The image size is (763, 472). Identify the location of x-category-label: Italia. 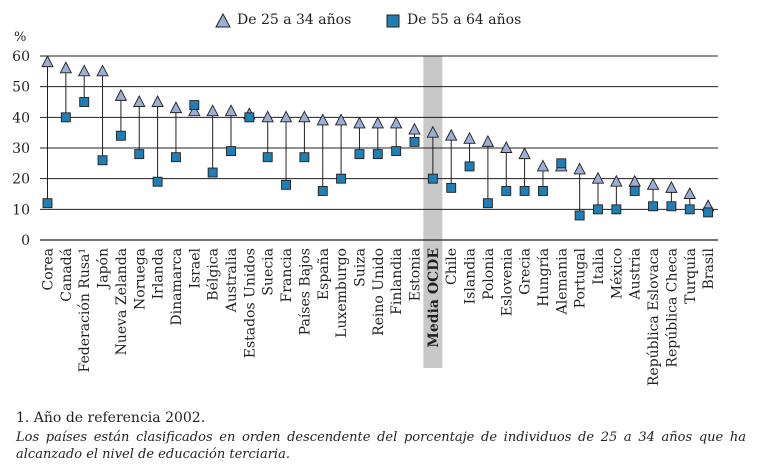
(599, 266).